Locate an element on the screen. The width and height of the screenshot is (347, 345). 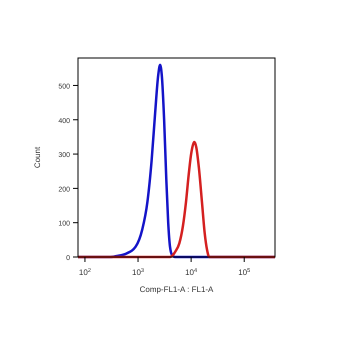
x-tick-label: 10$^{3}$ is located at coordinates (138, 272).